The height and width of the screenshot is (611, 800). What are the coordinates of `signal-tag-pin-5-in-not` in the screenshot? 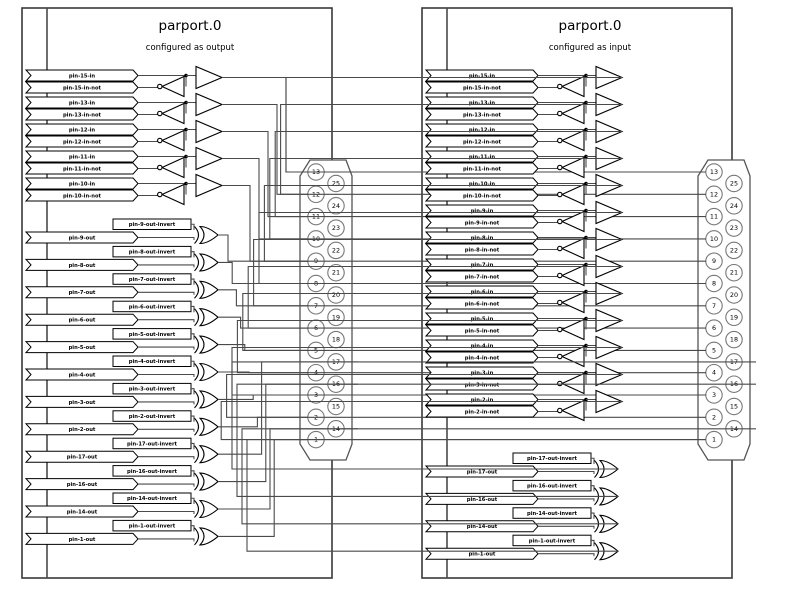 It's located at (481, 330).